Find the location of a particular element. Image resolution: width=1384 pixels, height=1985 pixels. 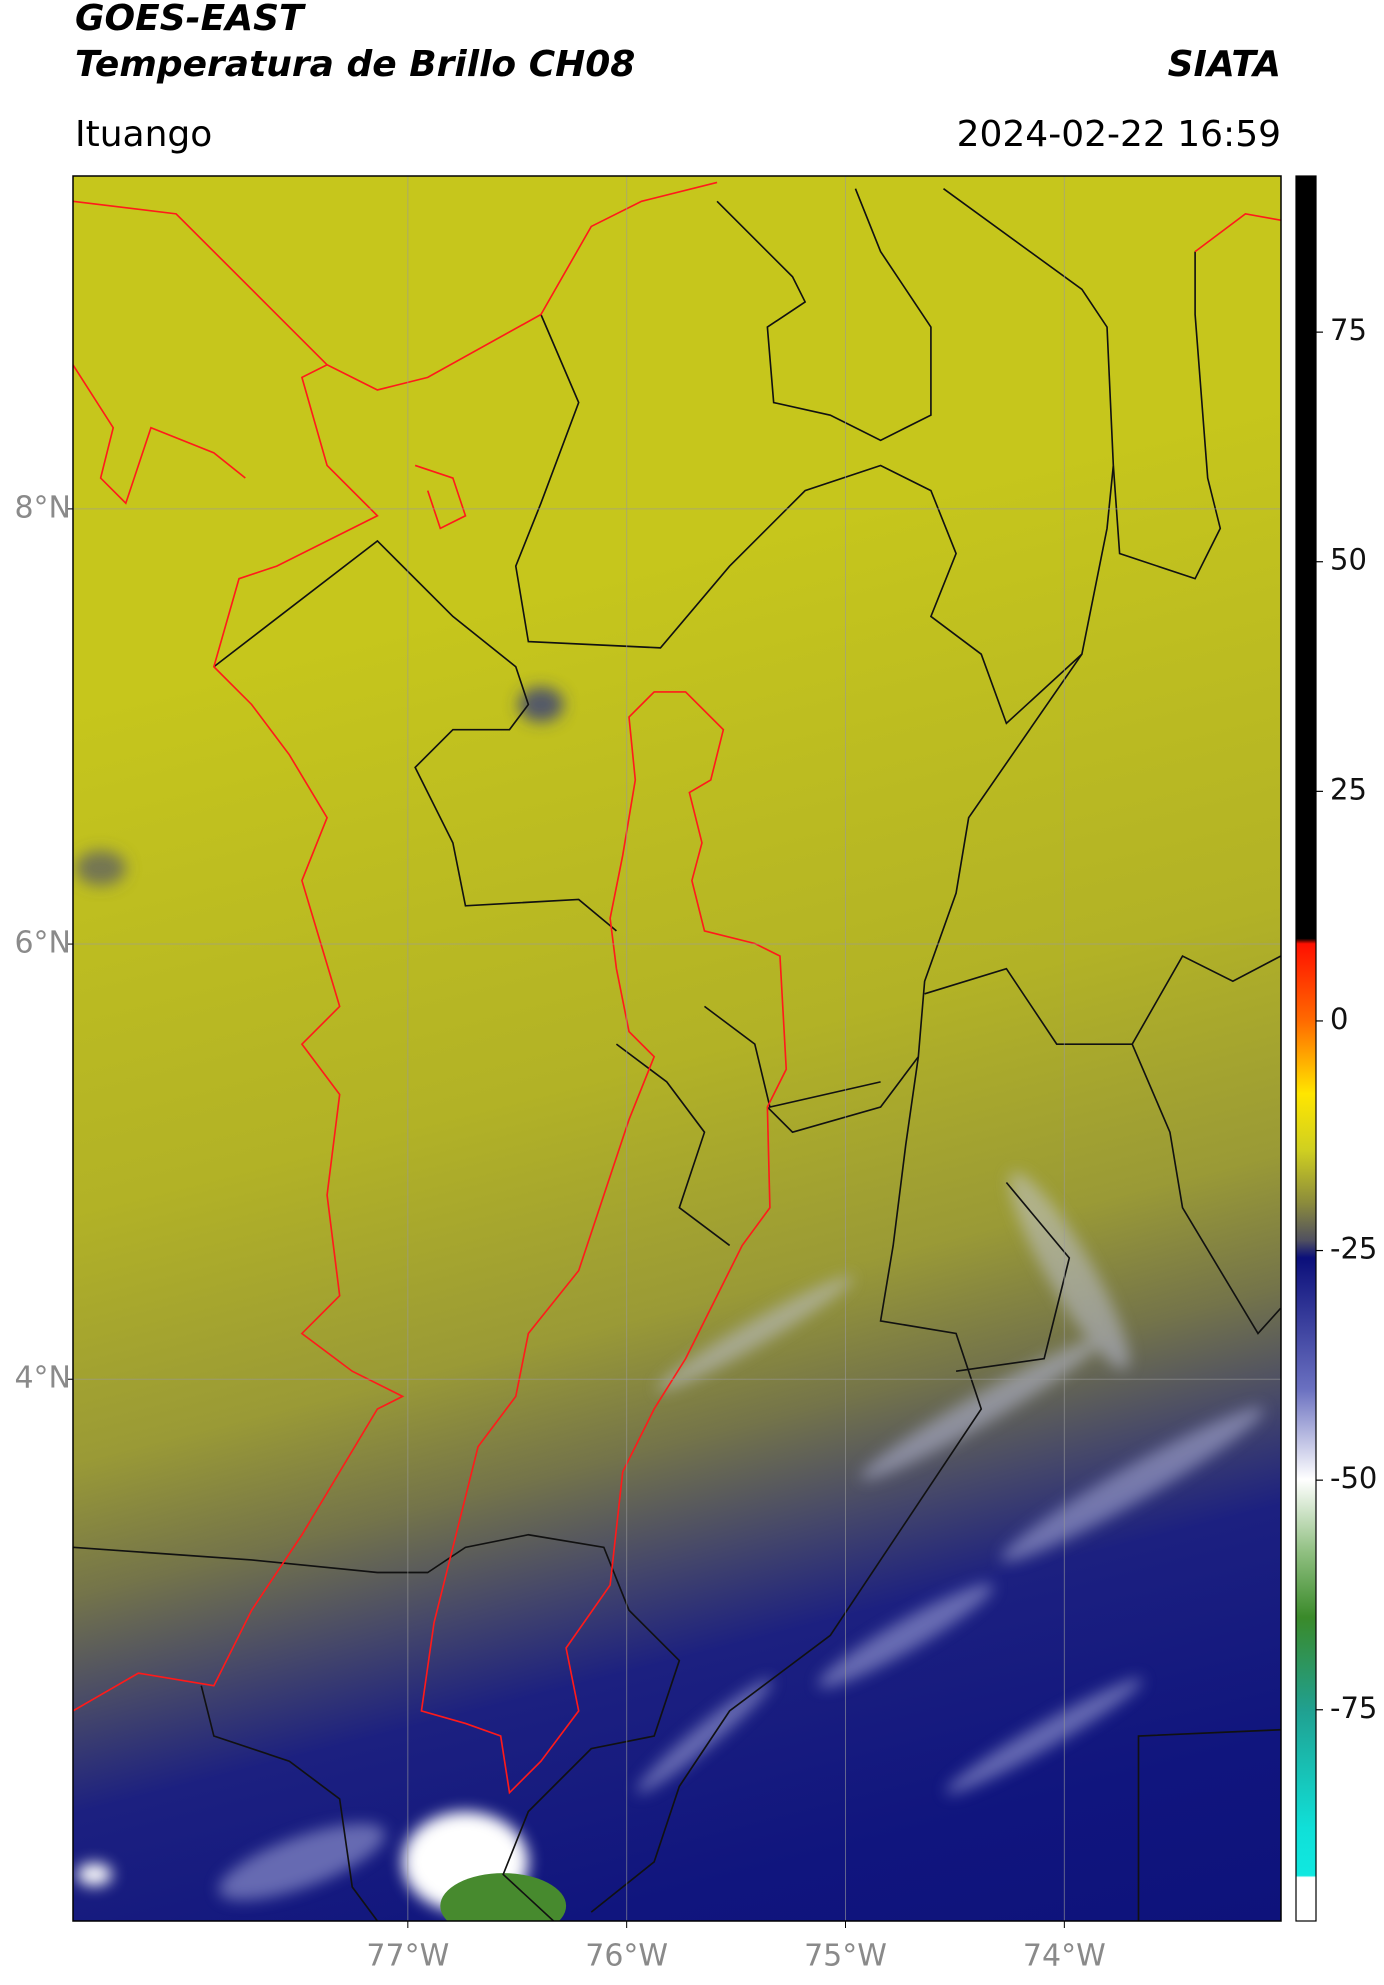

location: Ituango is located at coordinates (143, 134).